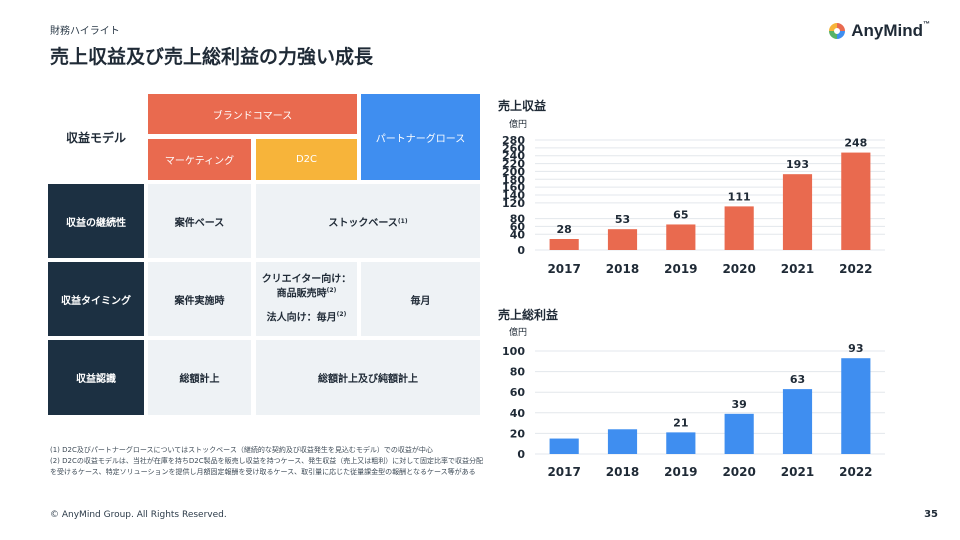  What do you see at coordinates (564, 229) in the screenshot?
I see `data-label: 28` at bounding box center [564, 229].